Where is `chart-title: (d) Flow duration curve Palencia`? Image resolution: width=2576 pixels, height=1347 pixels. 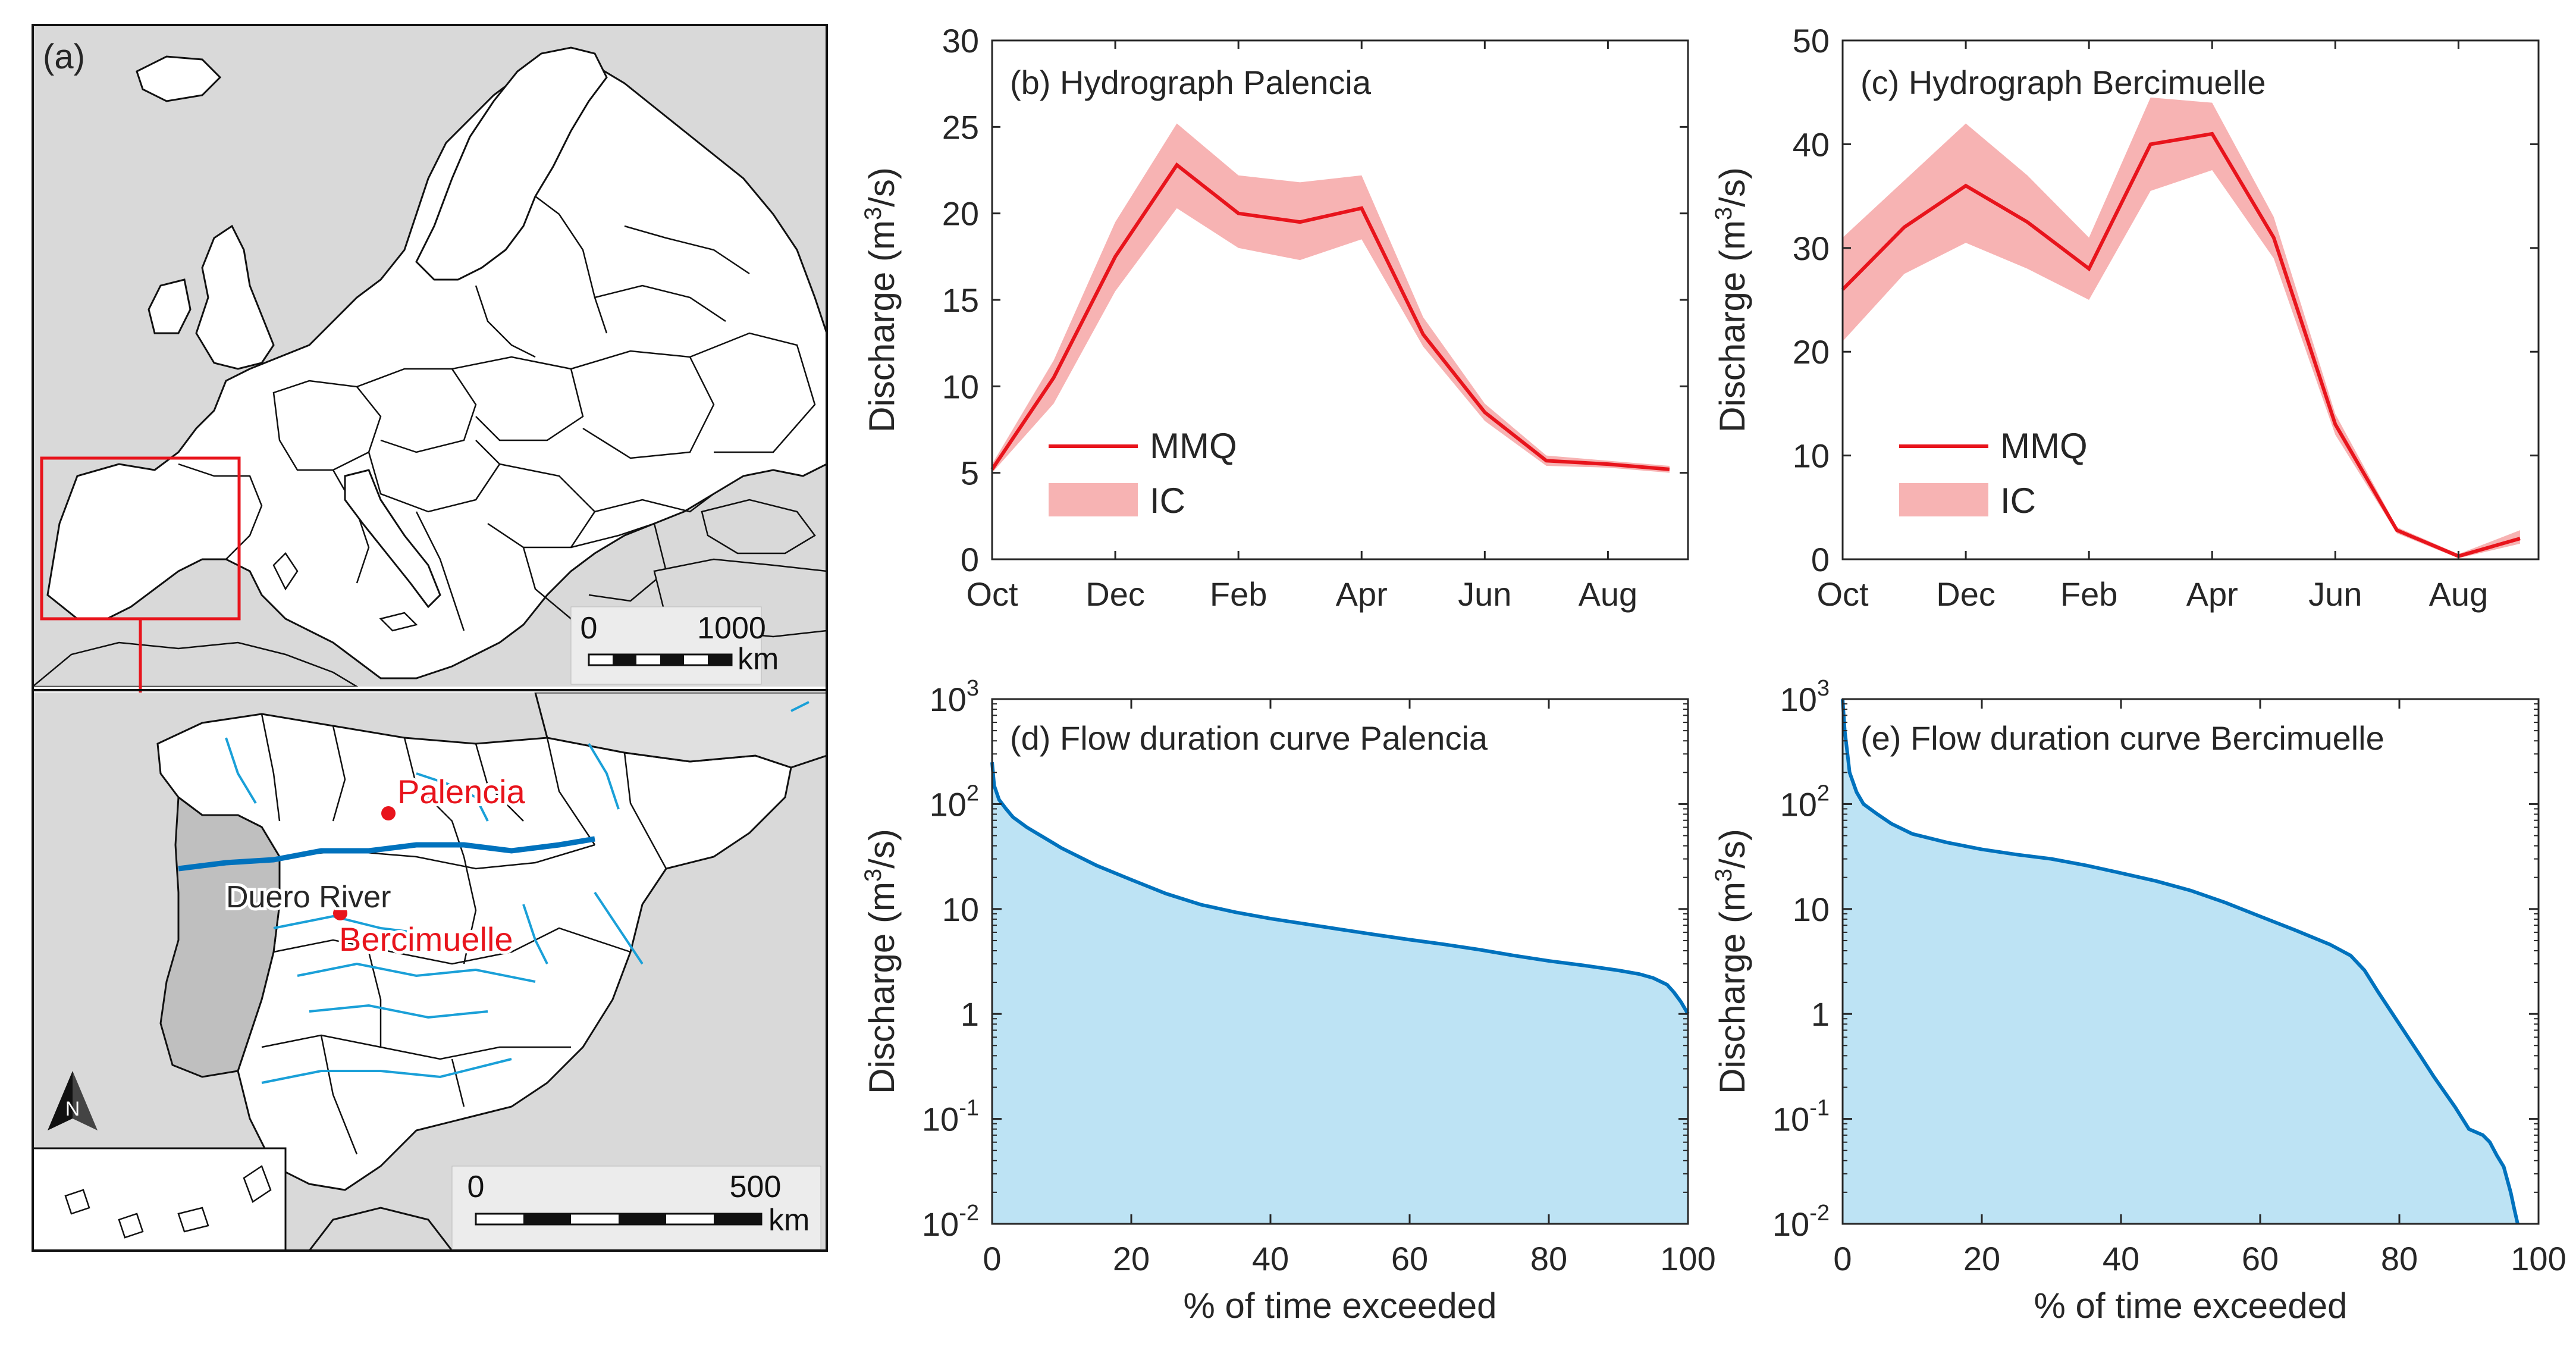
chart-title: (d) Flow duration curve Palencia is located at coordinates (1249, 738).